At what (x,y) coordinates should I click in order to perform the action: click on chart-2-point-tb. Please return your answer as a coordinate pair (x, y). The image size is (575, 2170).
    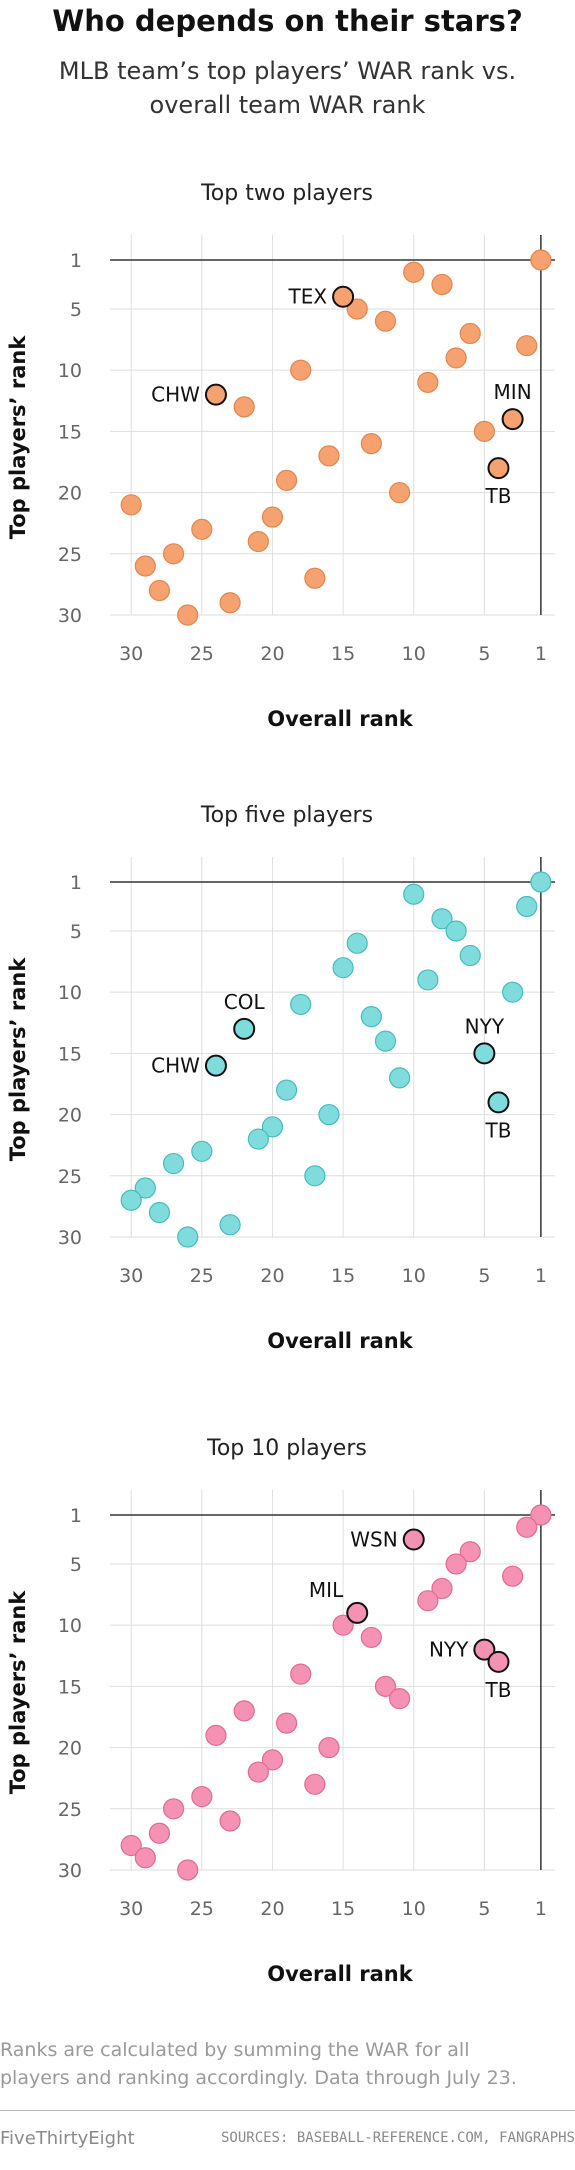
    Looking at the image, I should click on (498, 1661).